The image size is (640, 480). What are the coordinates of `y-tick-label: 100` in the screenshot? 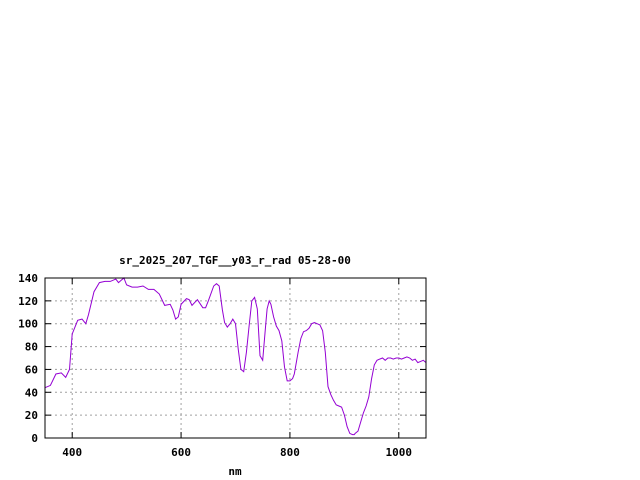 It's located at (28, 324).